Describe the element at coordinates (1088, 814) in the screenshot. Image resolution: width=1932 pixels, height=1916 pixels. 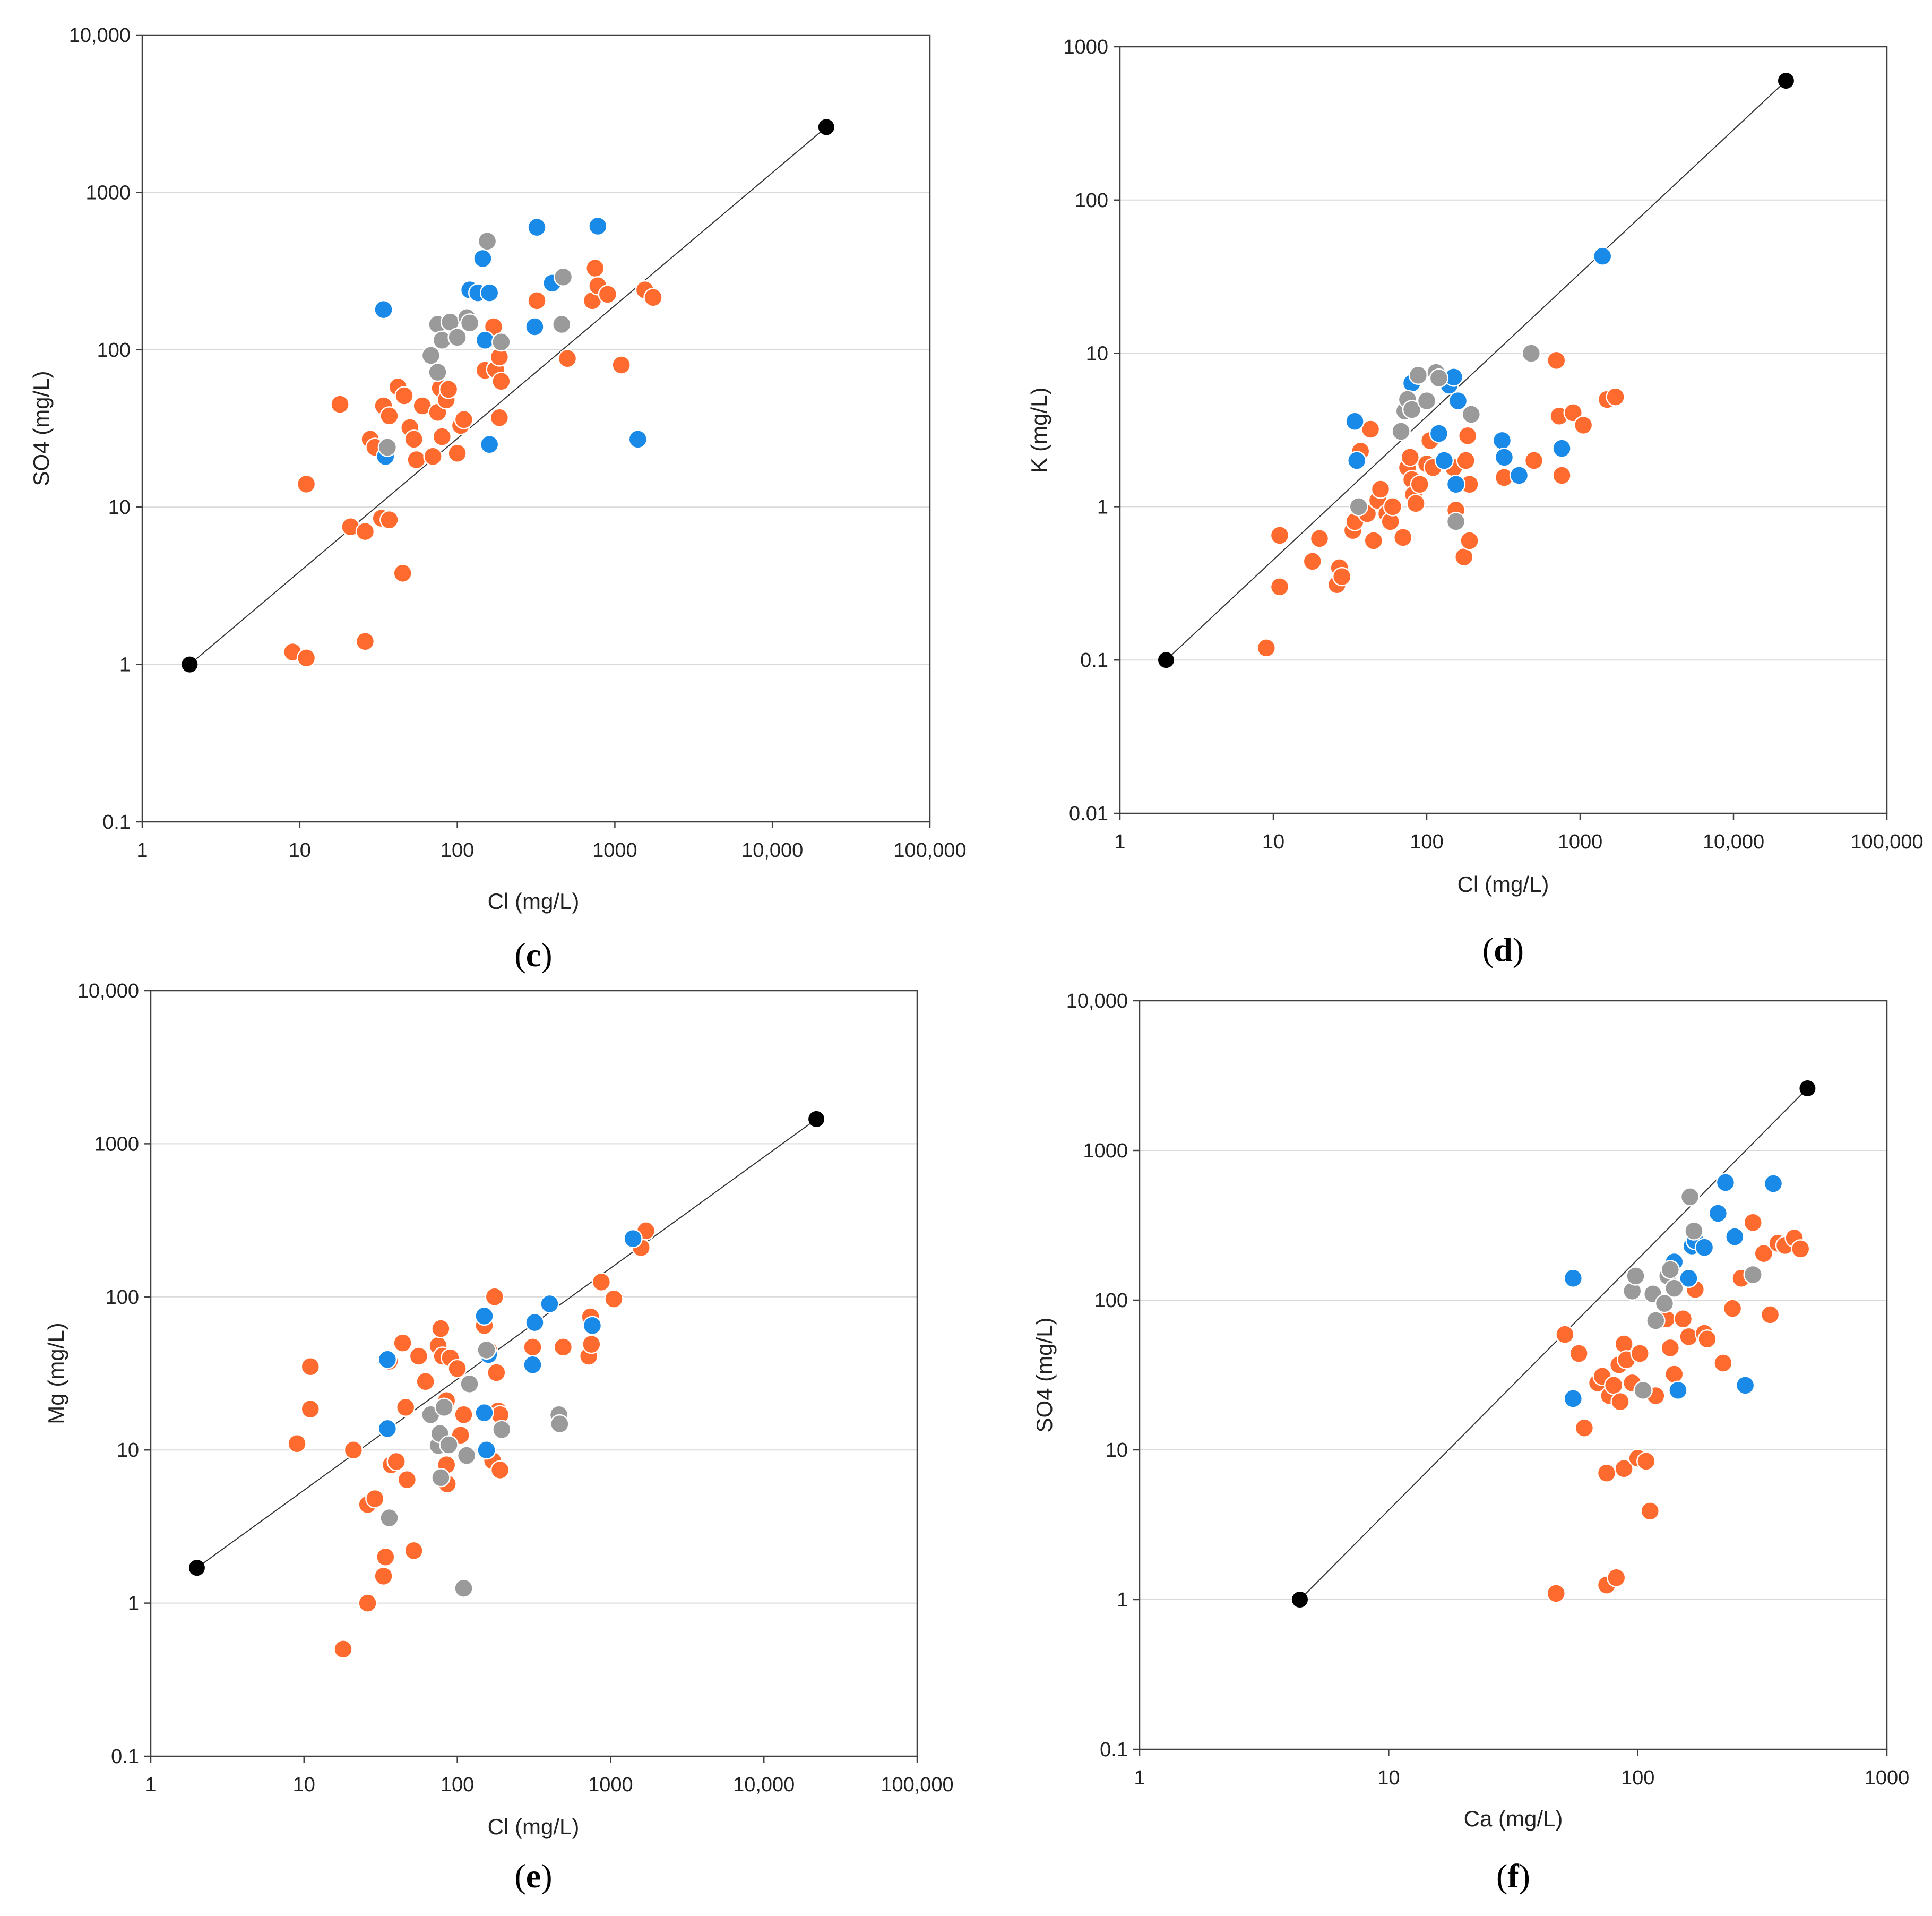
I see `panel-d-y-tick-label: 0.01` at that location.